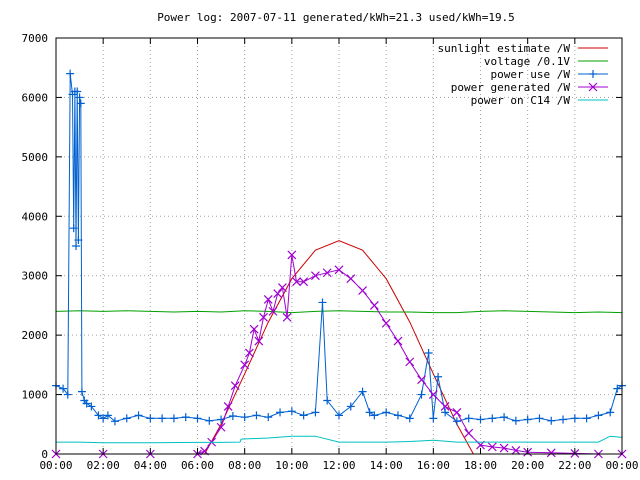 Image resolution: width=640 pixels, height=480 pixels. I want to click on legend-label: voltage /0.1V, so click(527, 61).